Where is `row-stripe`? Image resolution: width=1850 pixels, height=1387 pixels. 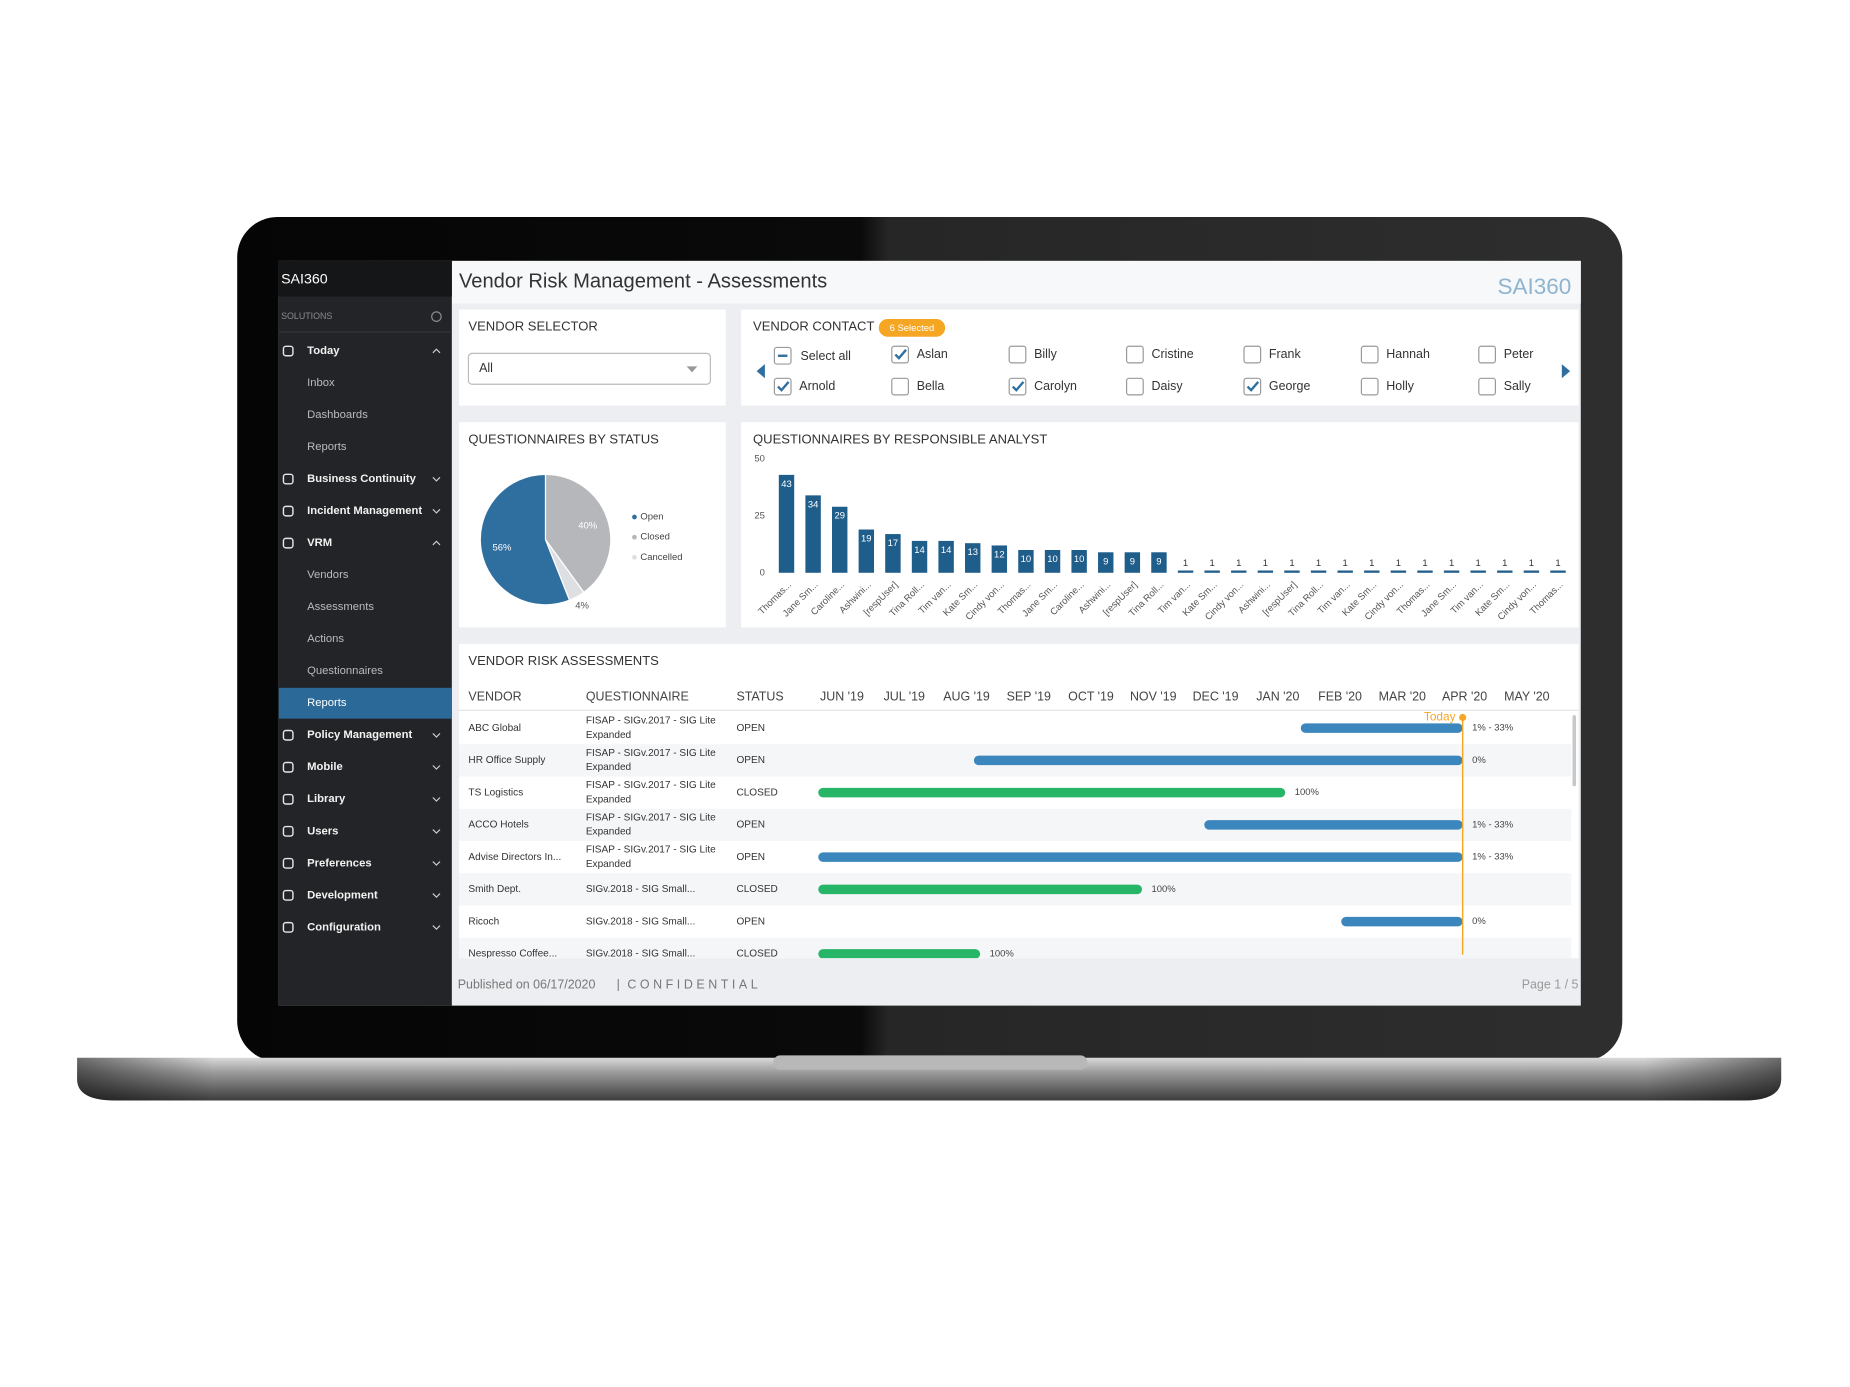 row-stripe is located at coordinates (1015, 948).